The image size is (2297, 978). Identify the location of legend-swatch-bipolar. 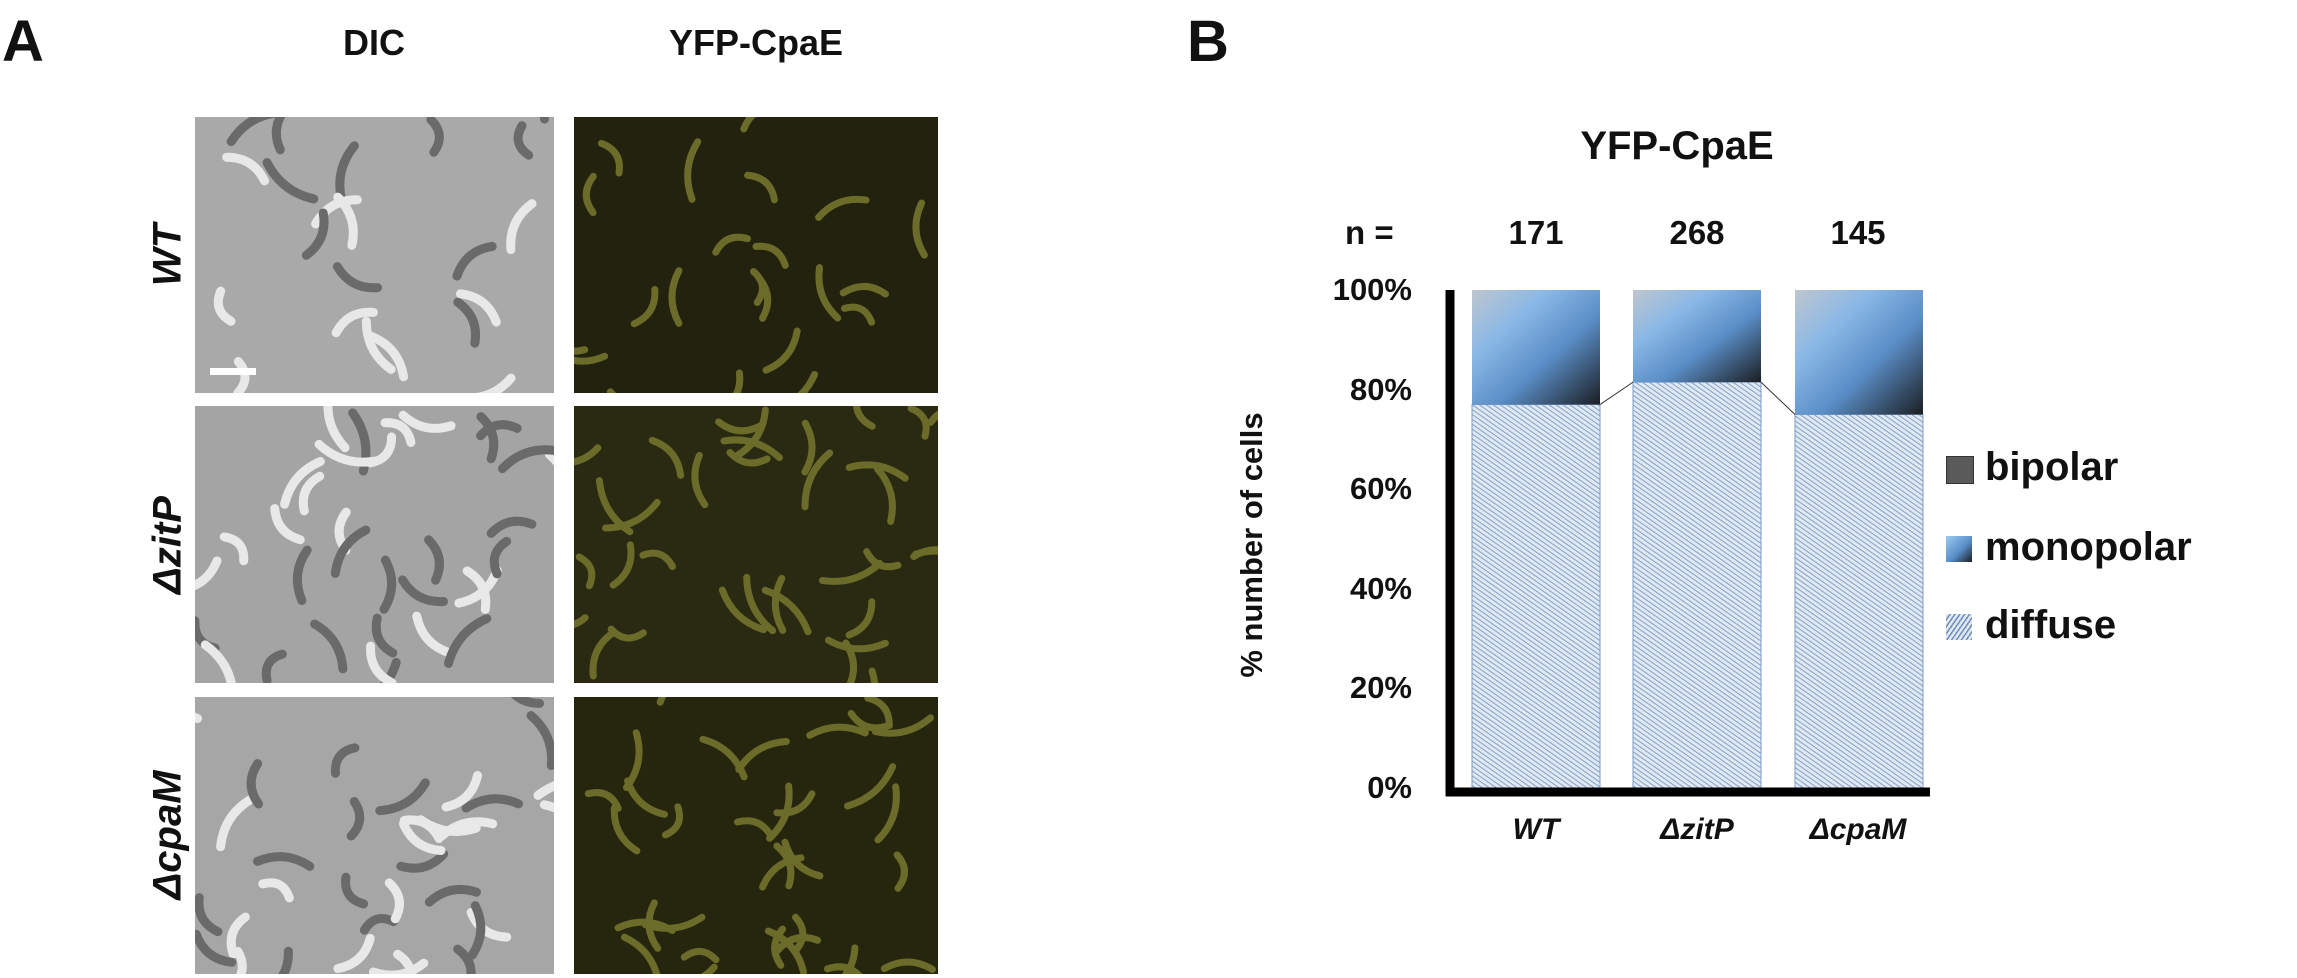
(1960, 470).